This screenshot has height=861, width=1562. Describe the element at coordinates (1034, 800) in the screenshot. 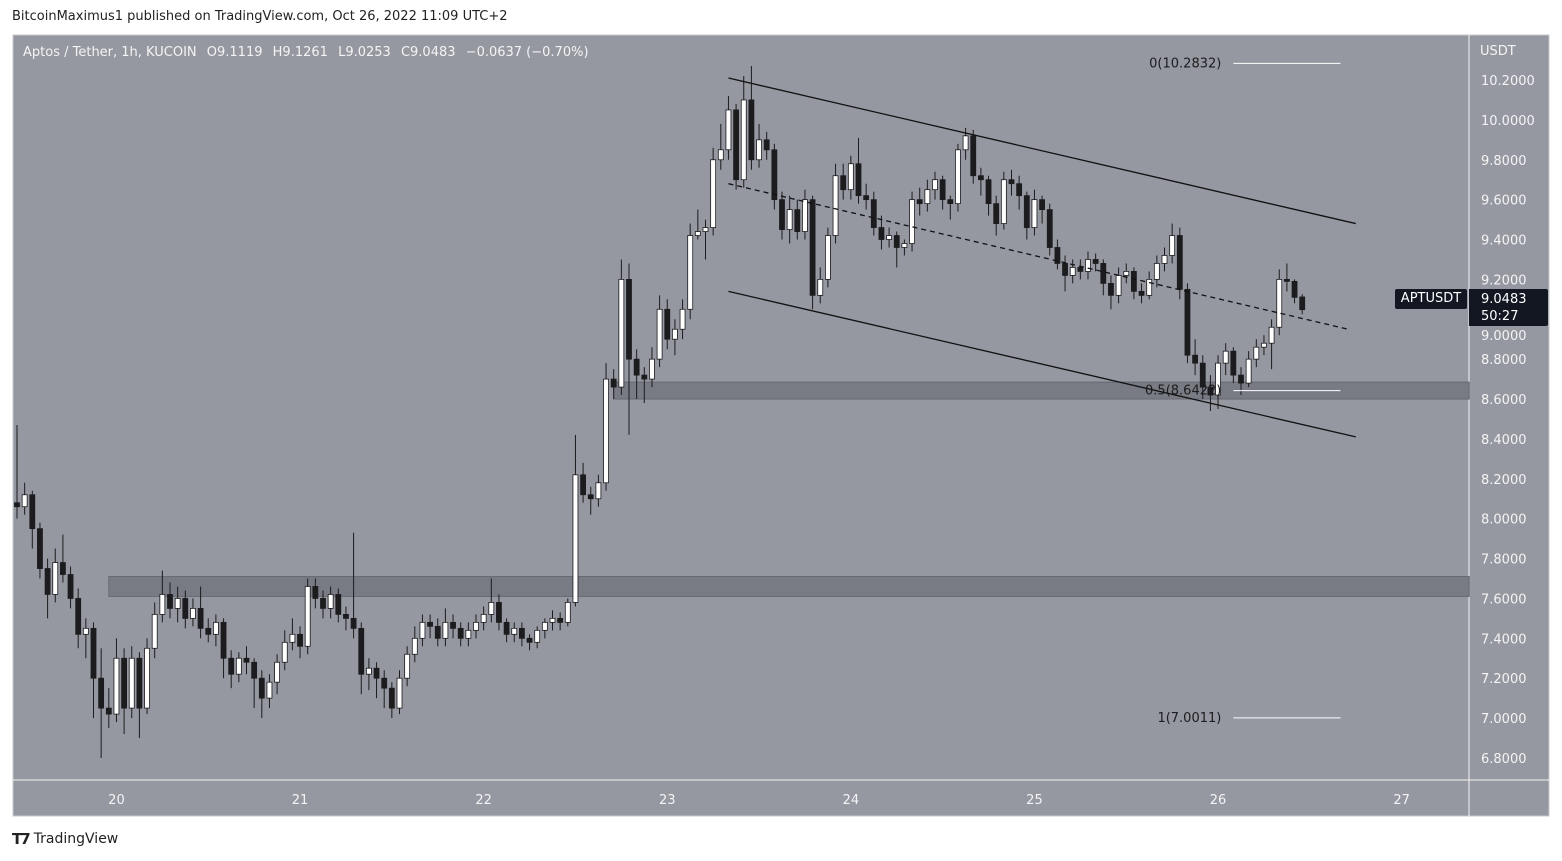

I see `time-tick-label: 25` at that location.